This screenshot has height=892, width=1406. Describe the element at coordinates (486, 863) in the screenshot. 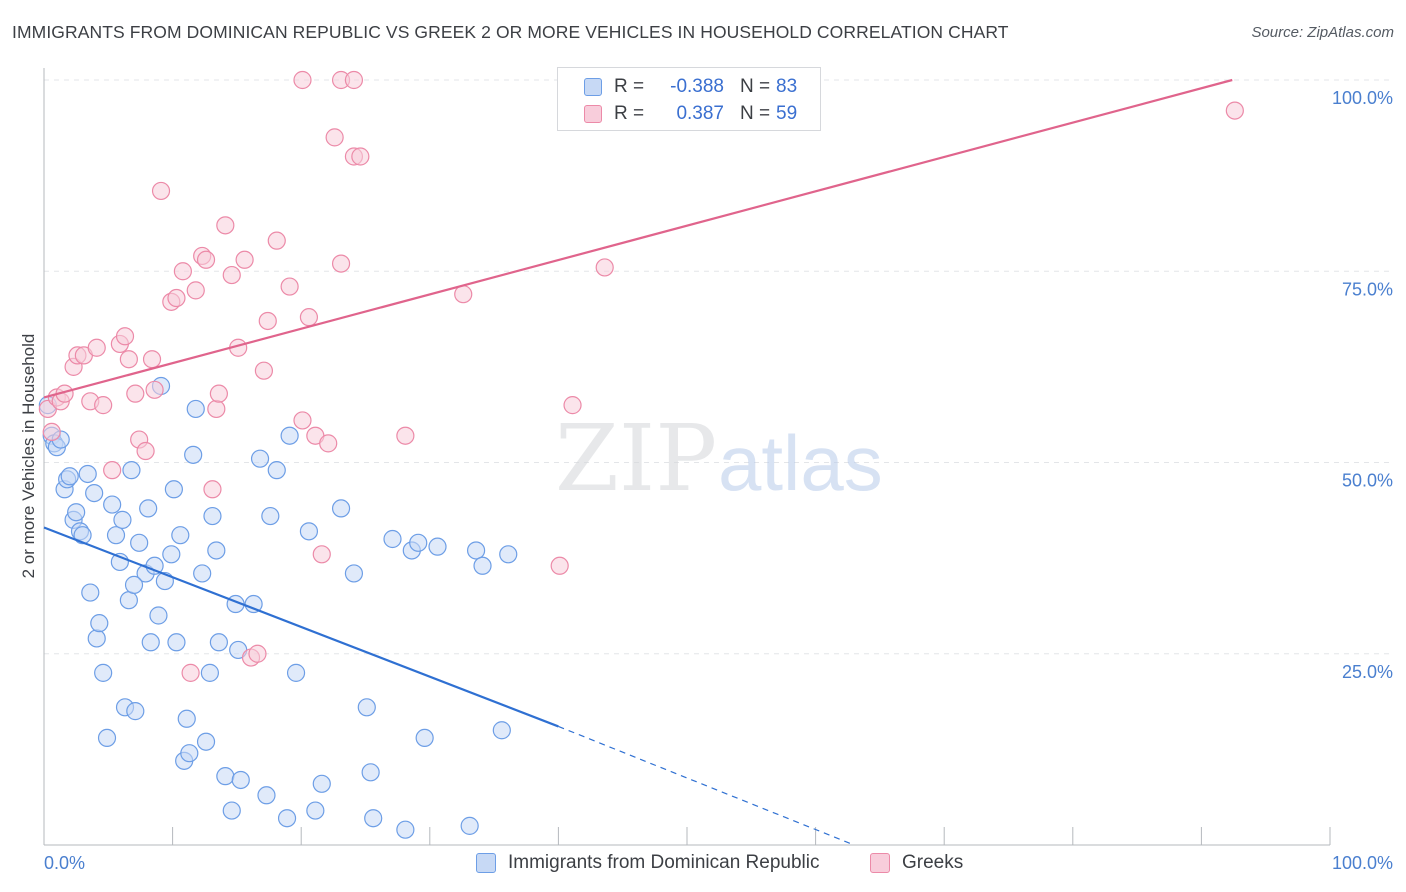

I see `legend-swatch-blue` at that location.